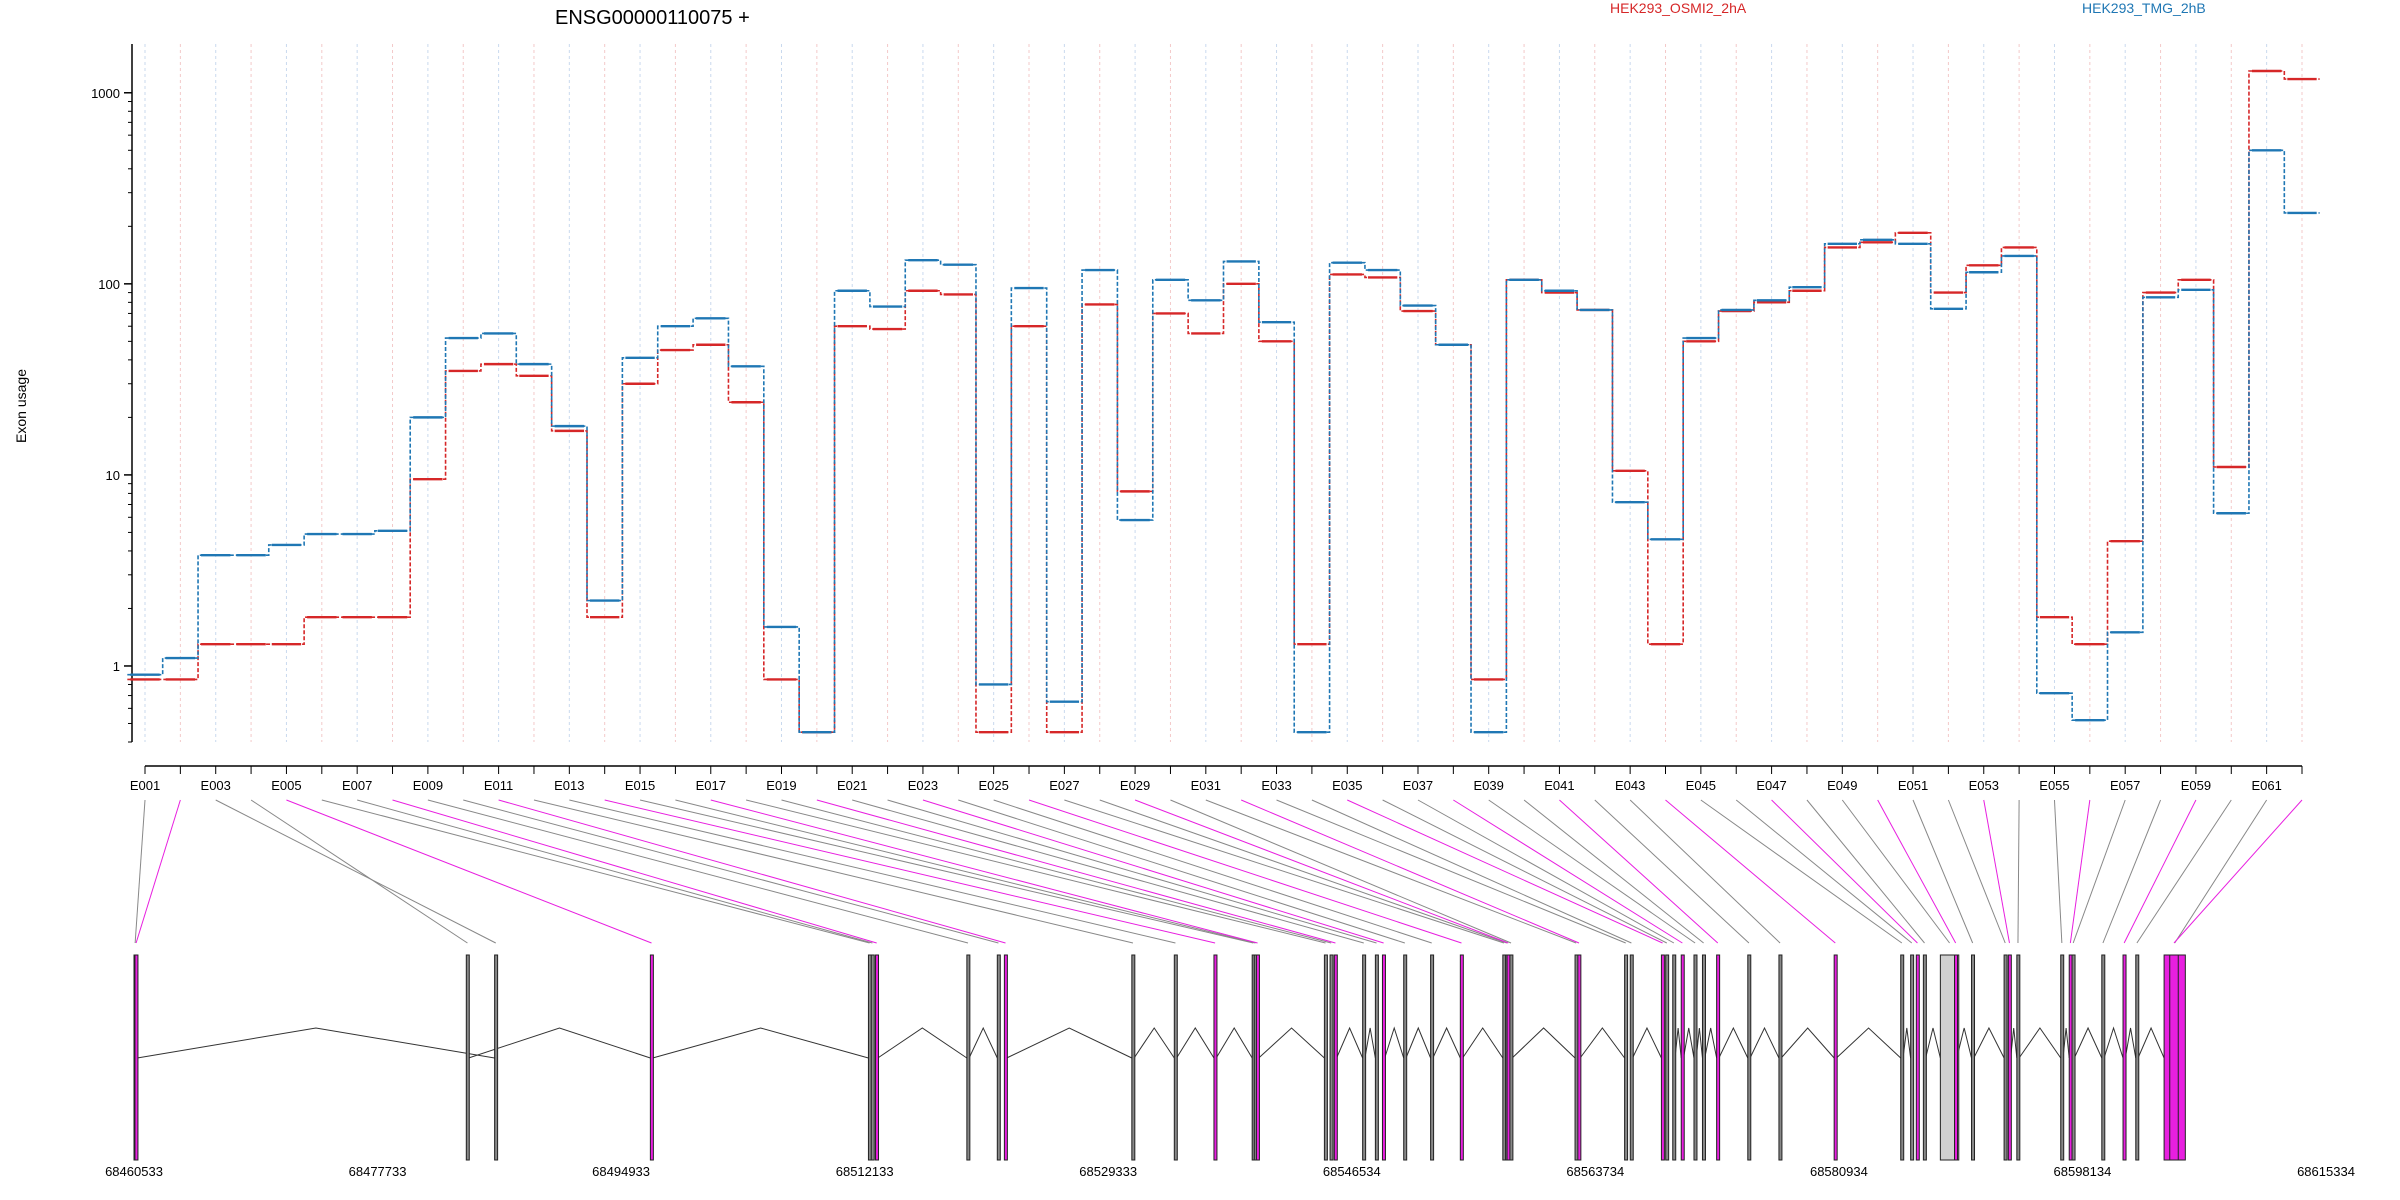  What do you see at coordinates (640, 785) in the screenshot?
I see `x-tick-label: E015` at bounding box center [640, 785].